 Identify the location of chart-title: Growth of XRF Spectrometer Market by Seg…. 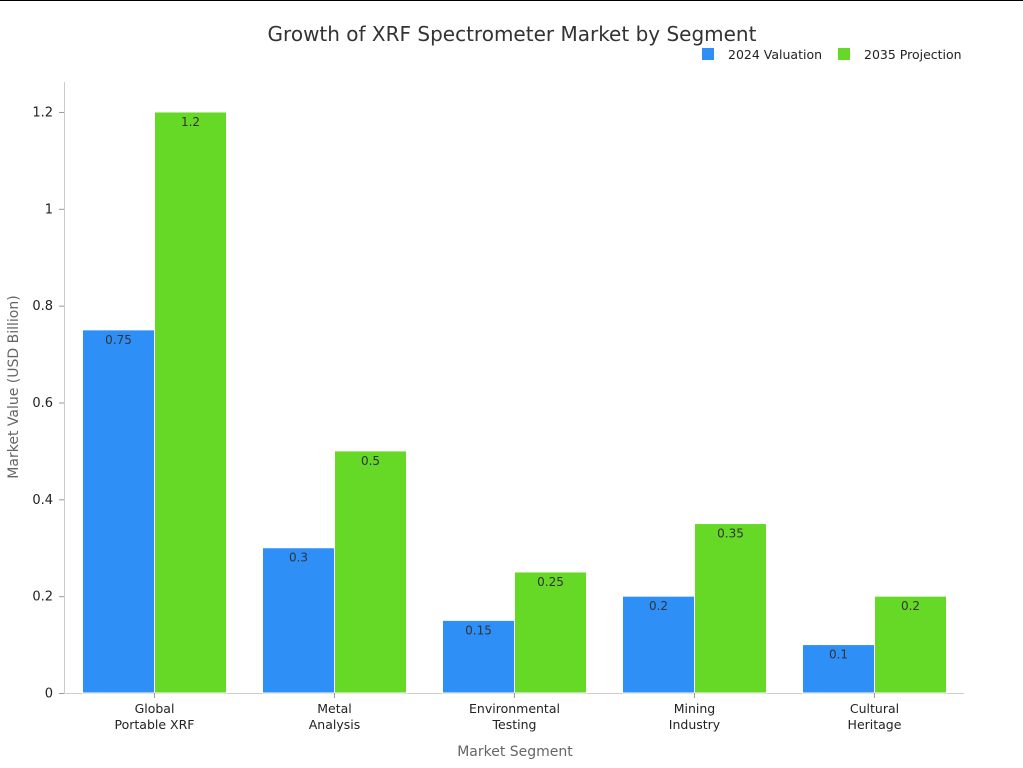
(512, 34).